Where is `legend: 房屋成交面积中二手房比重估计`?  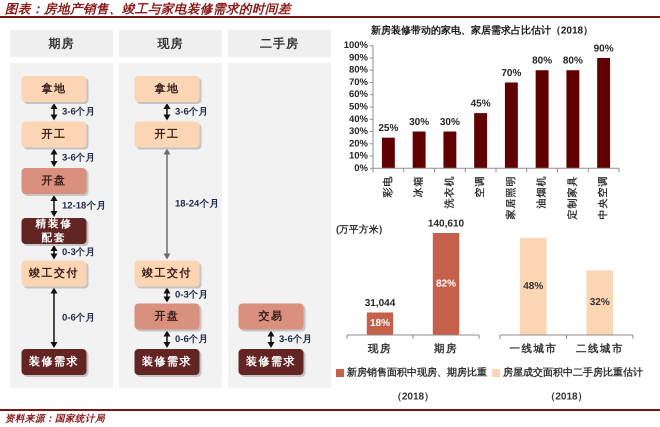
legend: 房屋成交面积中二手房比重估计 is located at coordinates (567, 373).